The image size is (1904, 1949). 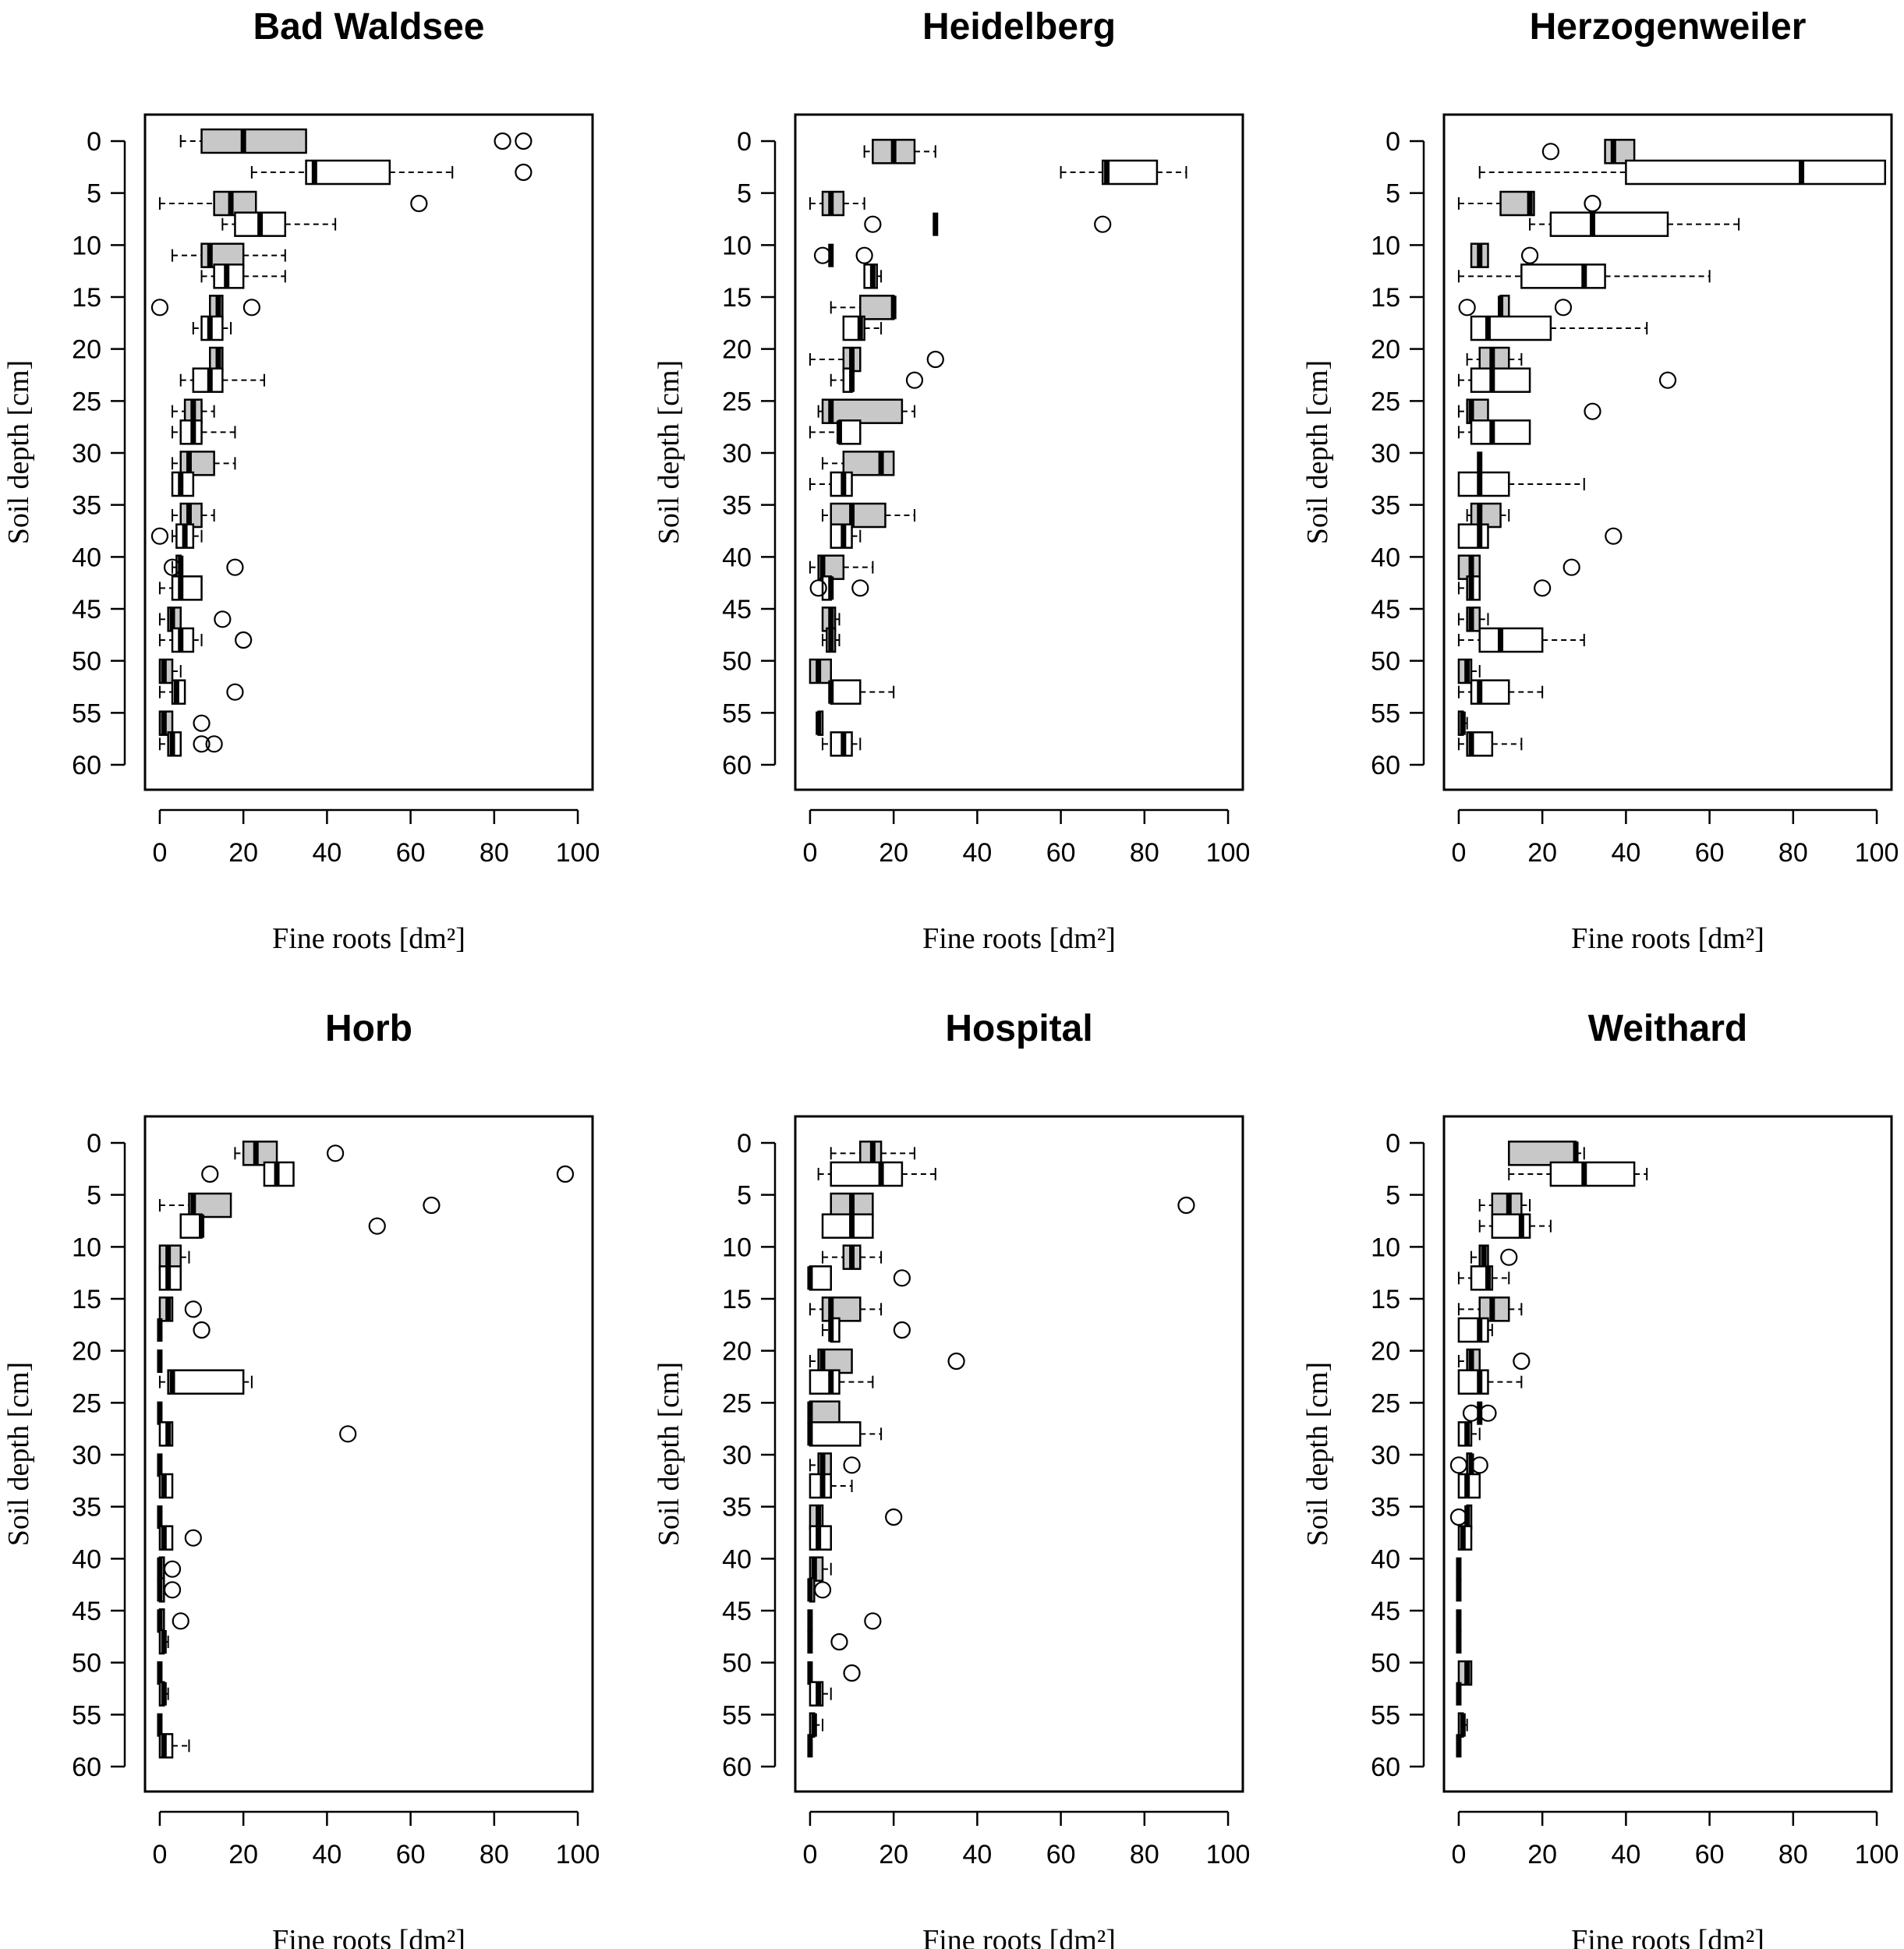 What do you see at coordinates (1669, 27) in the screenshot?
I see `panel-title: Herzogenweiler` at bounding box center [1669, 27].